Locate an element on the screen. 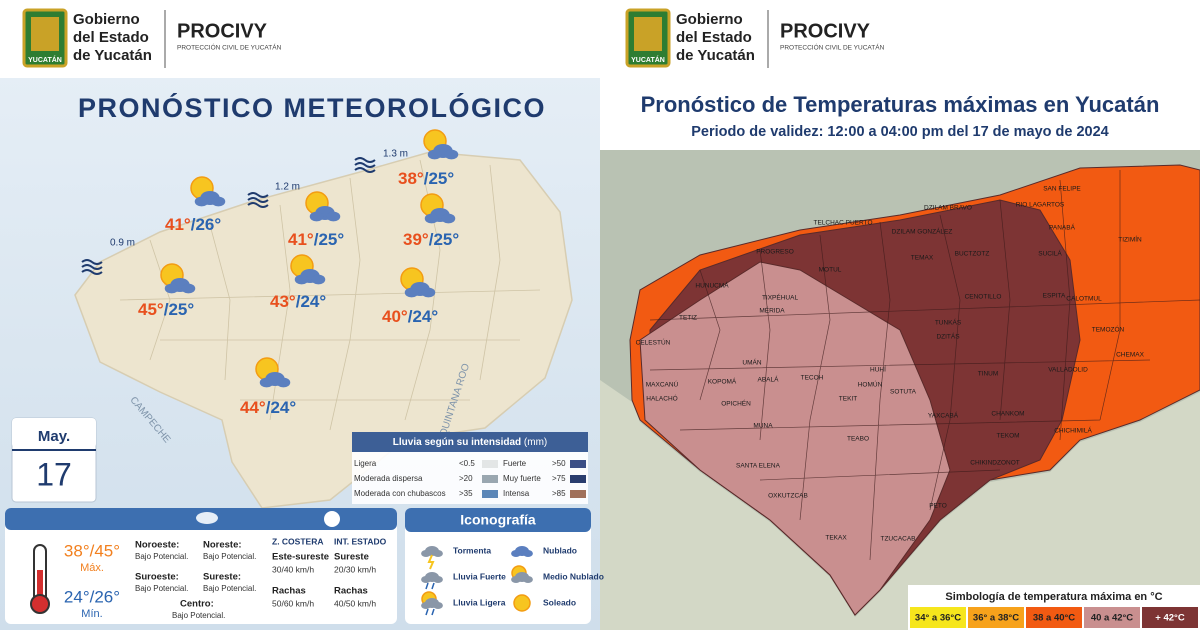 This screenshot has width=1200, height=630. rain-threshold: >20 is located at coordinates (466, 478).